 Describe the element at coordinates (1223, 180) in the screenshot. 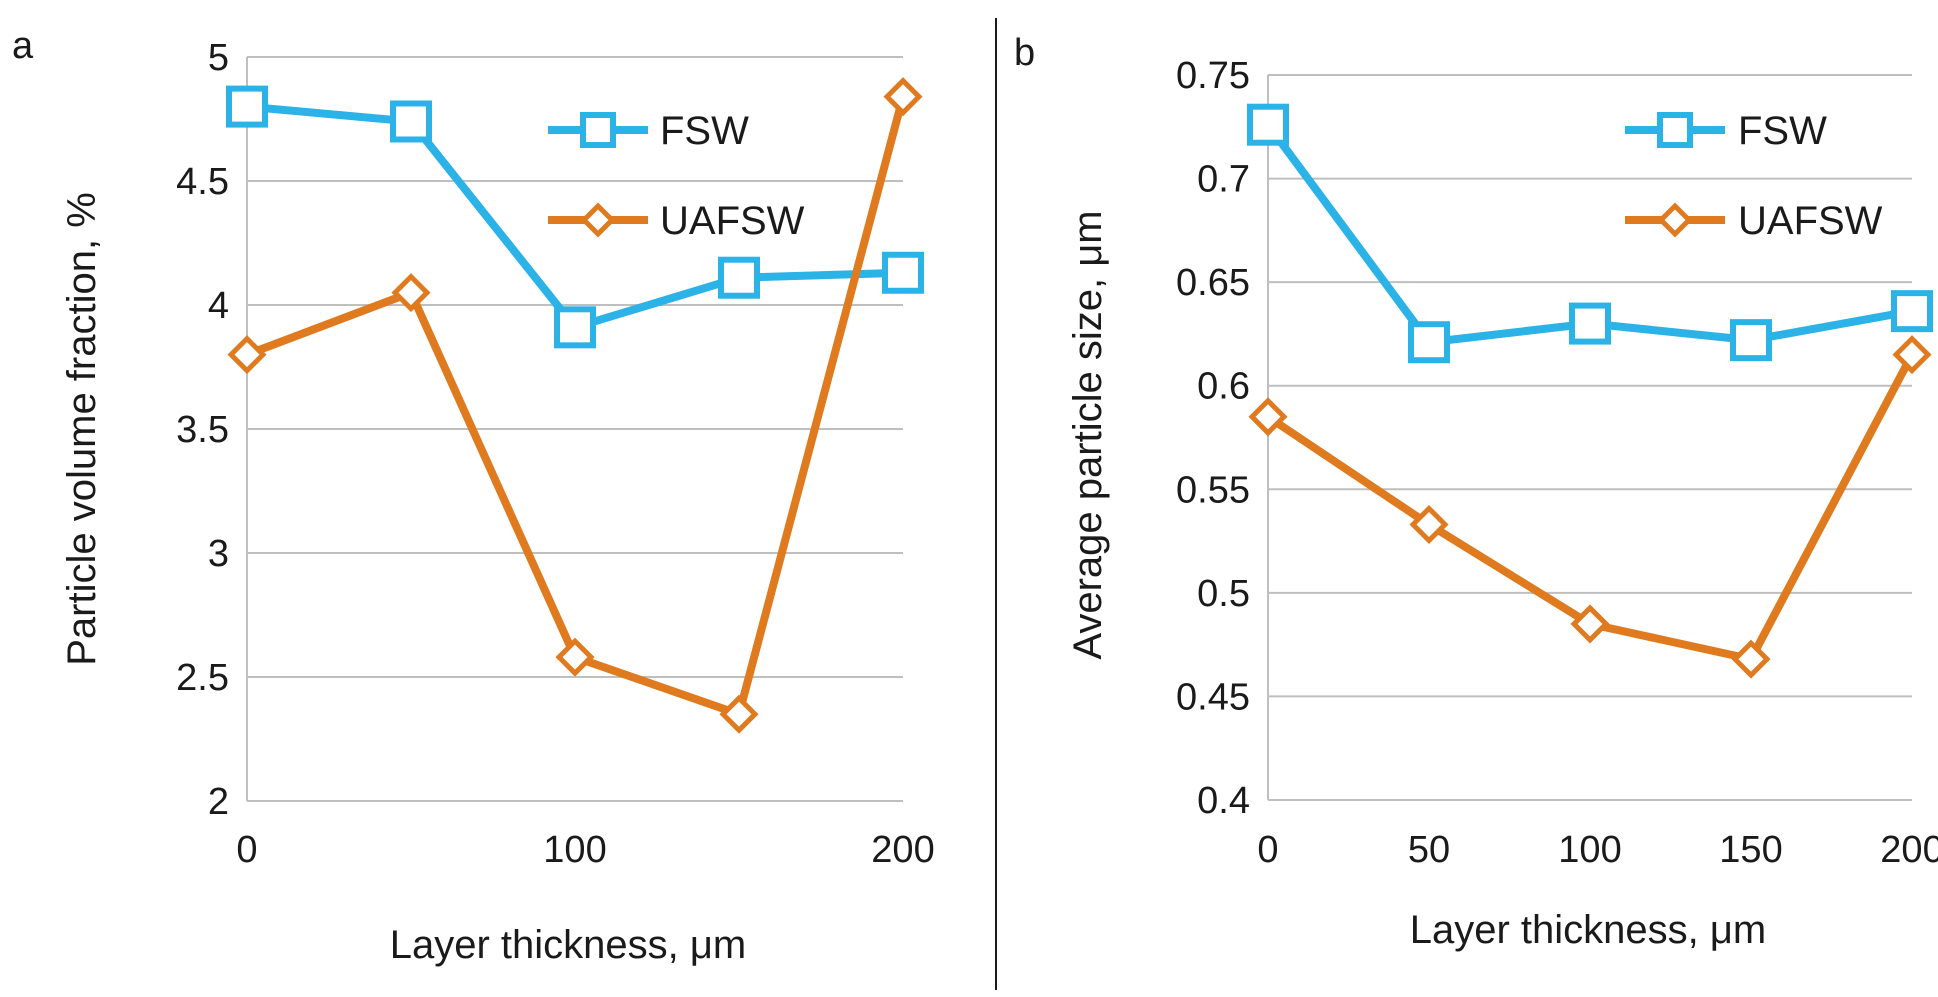

I see `y-tick-label: 0.7` at that location.